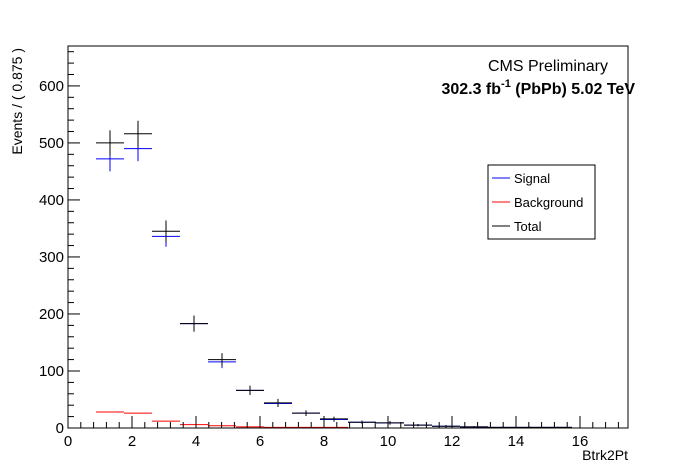 The width and height of the screenshot is (698, 476). I want to click on legend: Signal Background Total, so click(541, 202).